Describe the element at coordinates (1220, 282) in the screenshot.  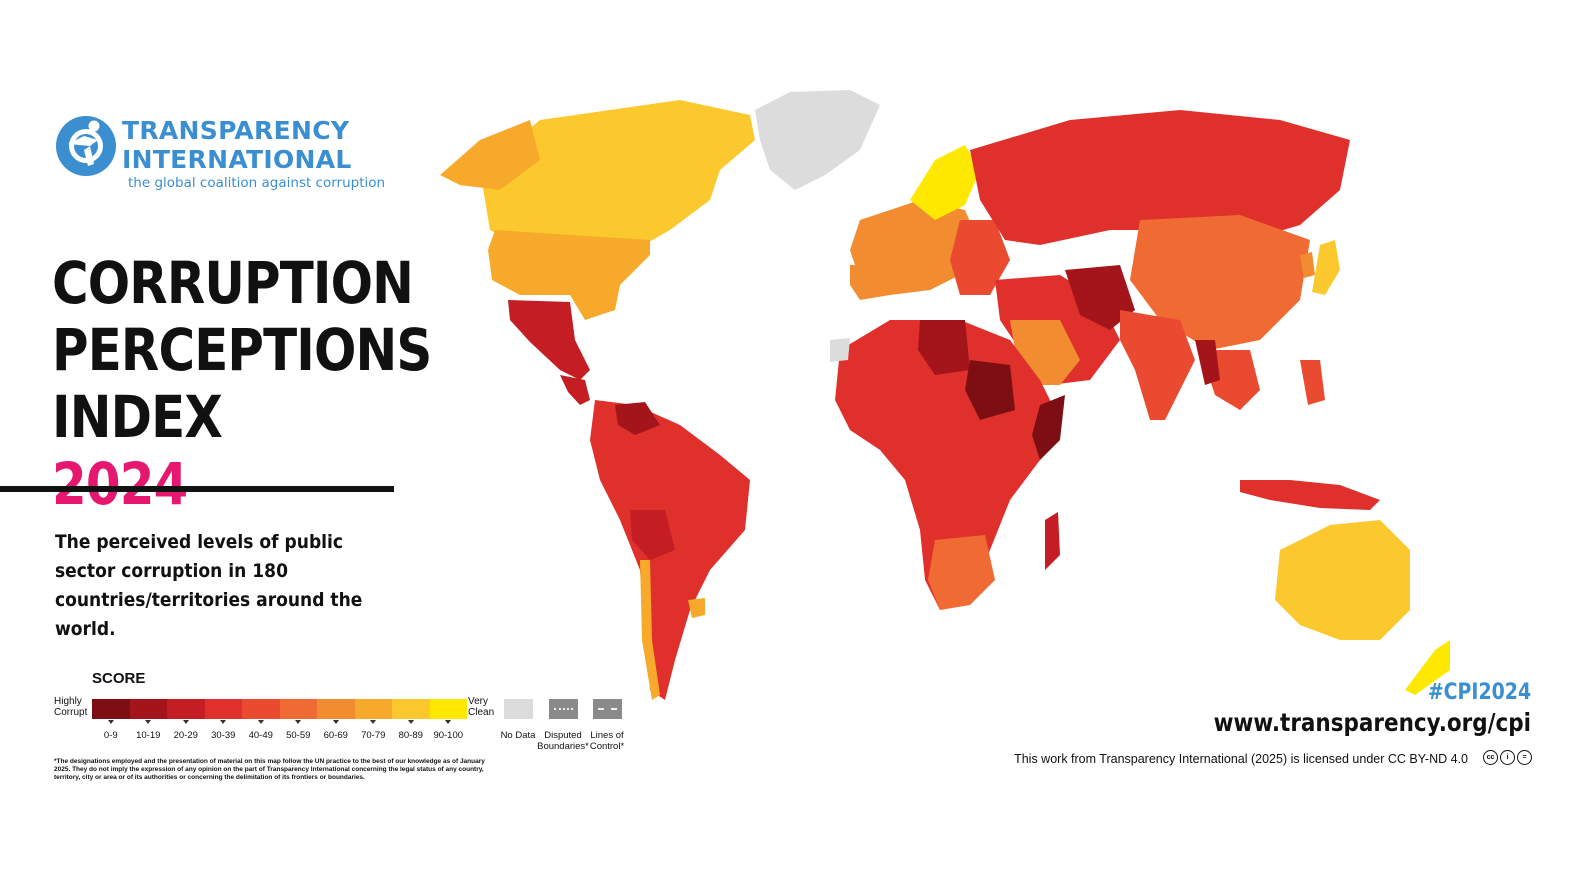
I see `region-china` at that location.